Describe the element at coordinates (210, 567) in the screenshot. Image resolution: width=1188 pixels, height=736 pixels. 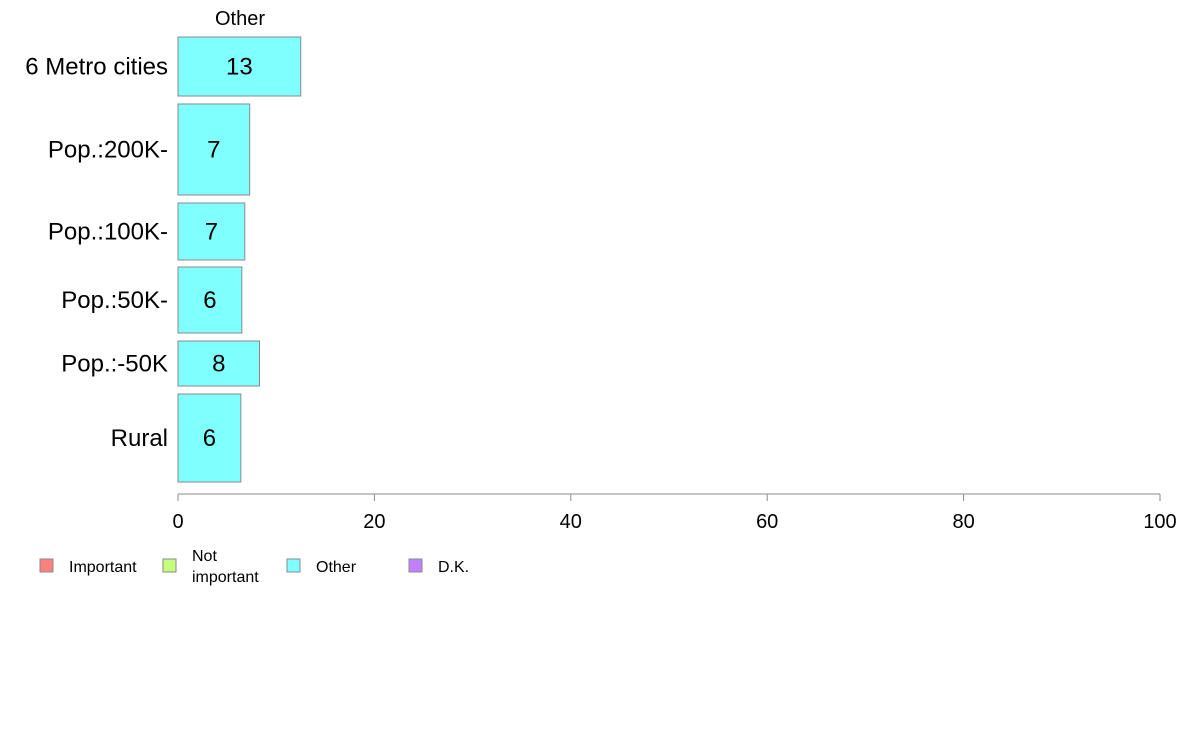
I see `legend-item-not-important: Not important` at that location.